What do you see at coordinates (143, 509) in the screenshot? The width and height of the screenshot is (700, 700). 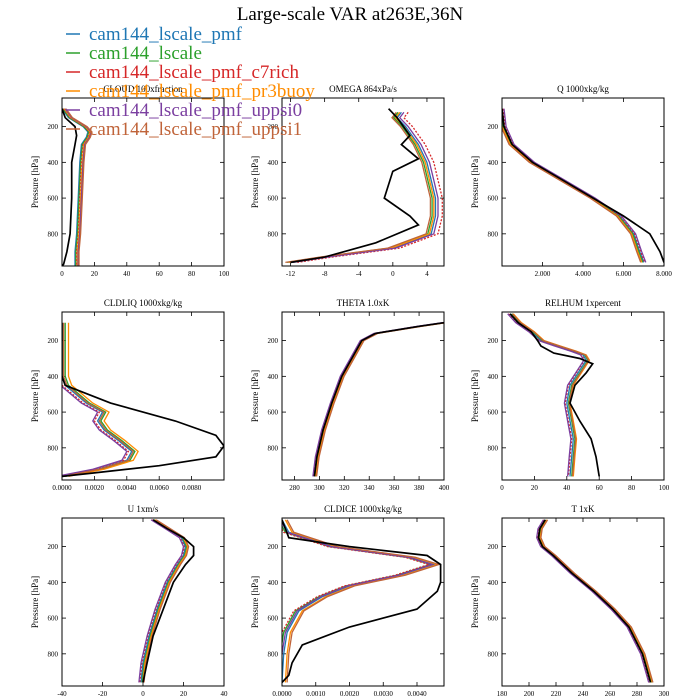 I see `panel-title: U 1xm/s` at bounding box center [143, 509].